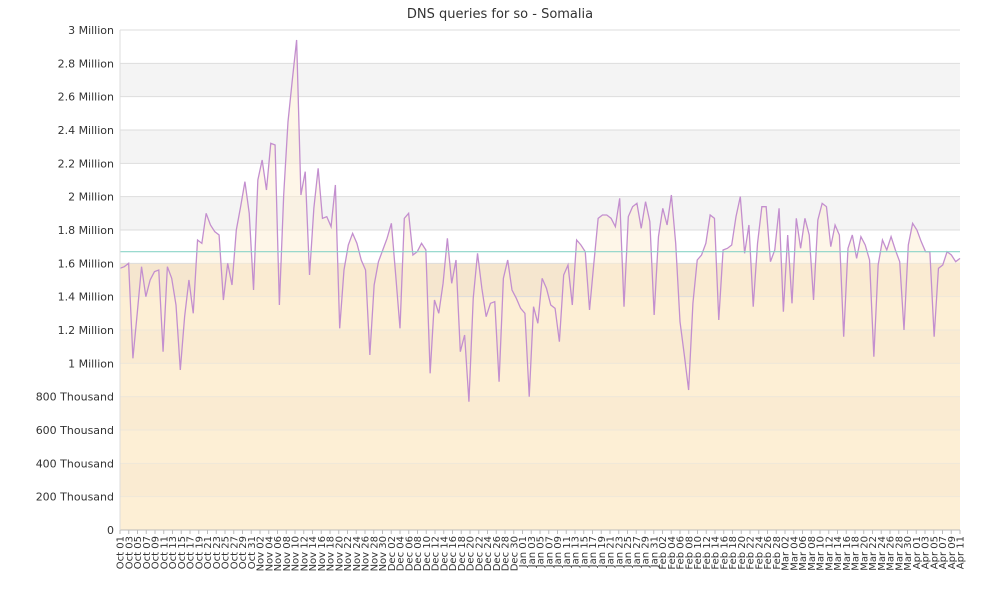 This screenshot has width=1000, height=600. Describe the element at coordinates (899, 553) in the screenshot. I see `x-tick-label: Mar 28` at that location.